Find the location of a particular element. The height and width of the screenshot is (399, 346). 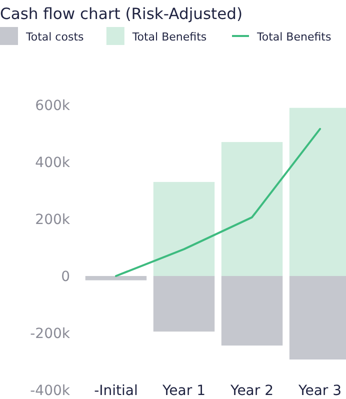

y-tick-label: 0 is located at coordinates (65, 276).